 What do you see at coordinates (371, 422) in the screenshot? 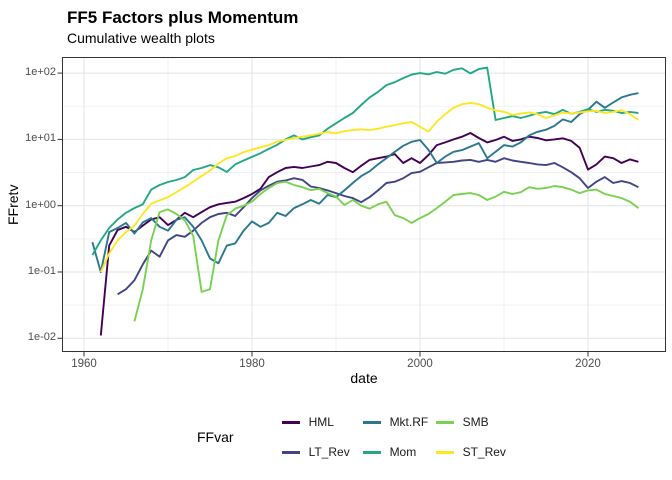
I see `legend-key-line-Mkt.RF` at bounding box center [371, 422].